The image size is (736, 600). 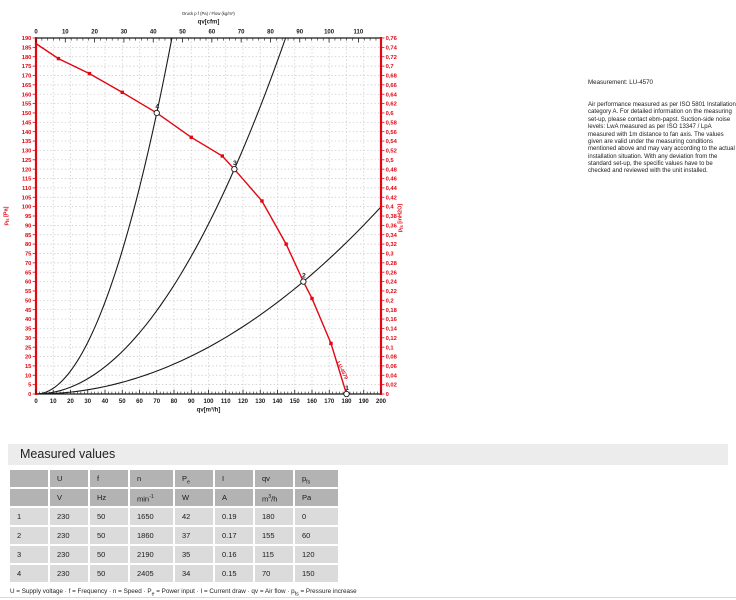 I want to click on table-cell: 180, so click(x=274, y=516).